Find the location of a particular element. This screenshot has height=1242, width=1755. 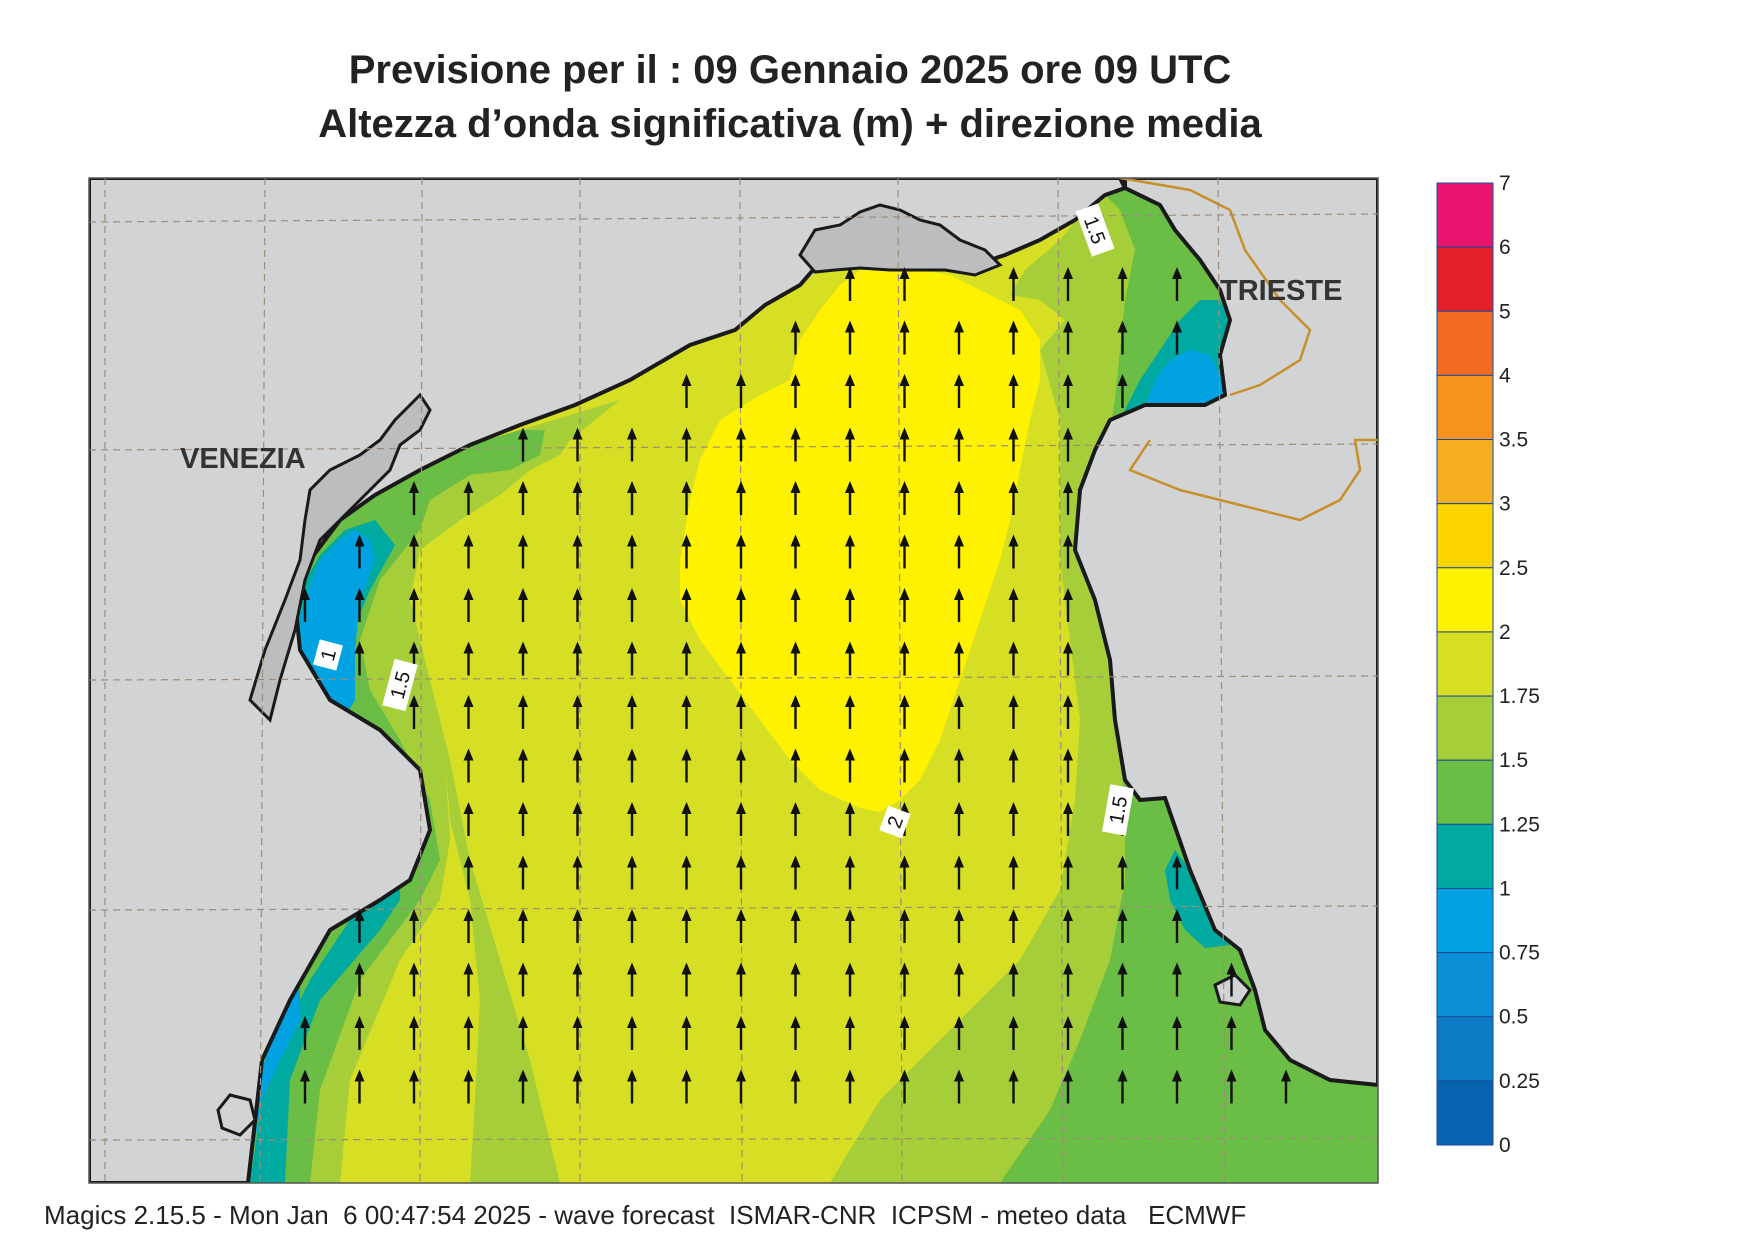

venice-lagoon is located at coordinates (340, 557).